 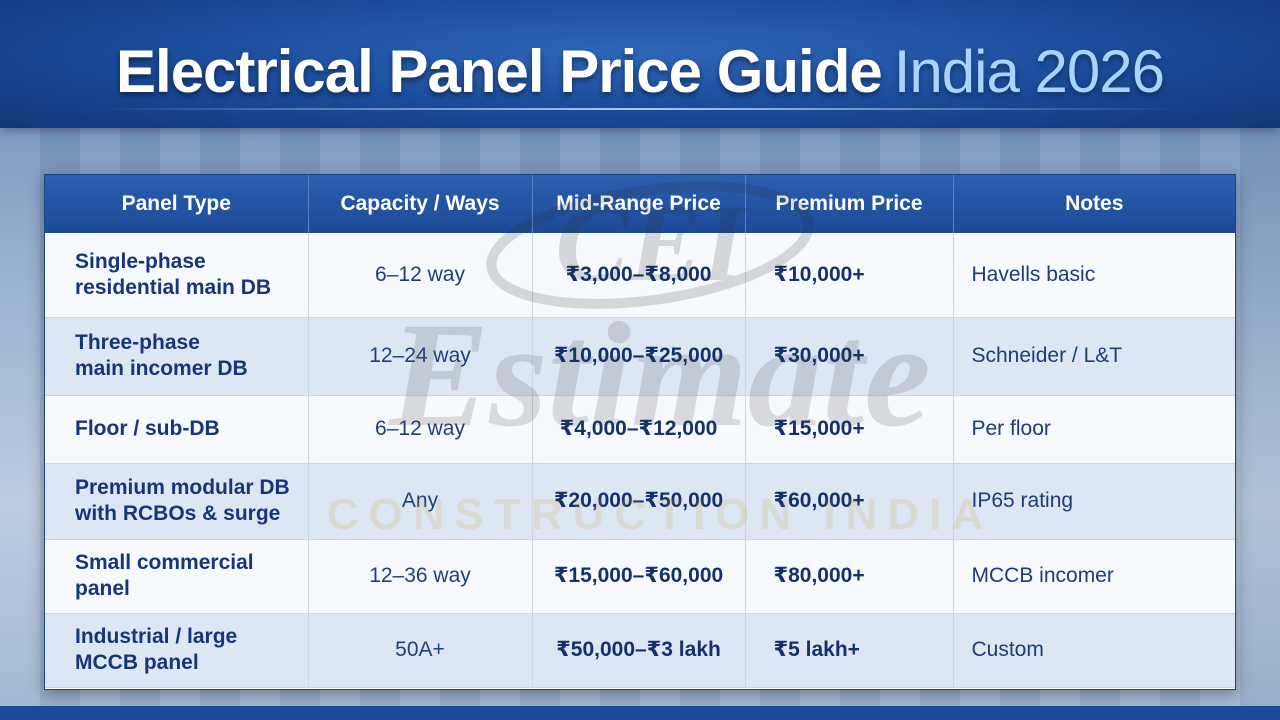 I want to click on cell-panel-type: Three-phase main incomer DB, so click(x=177, y=356).